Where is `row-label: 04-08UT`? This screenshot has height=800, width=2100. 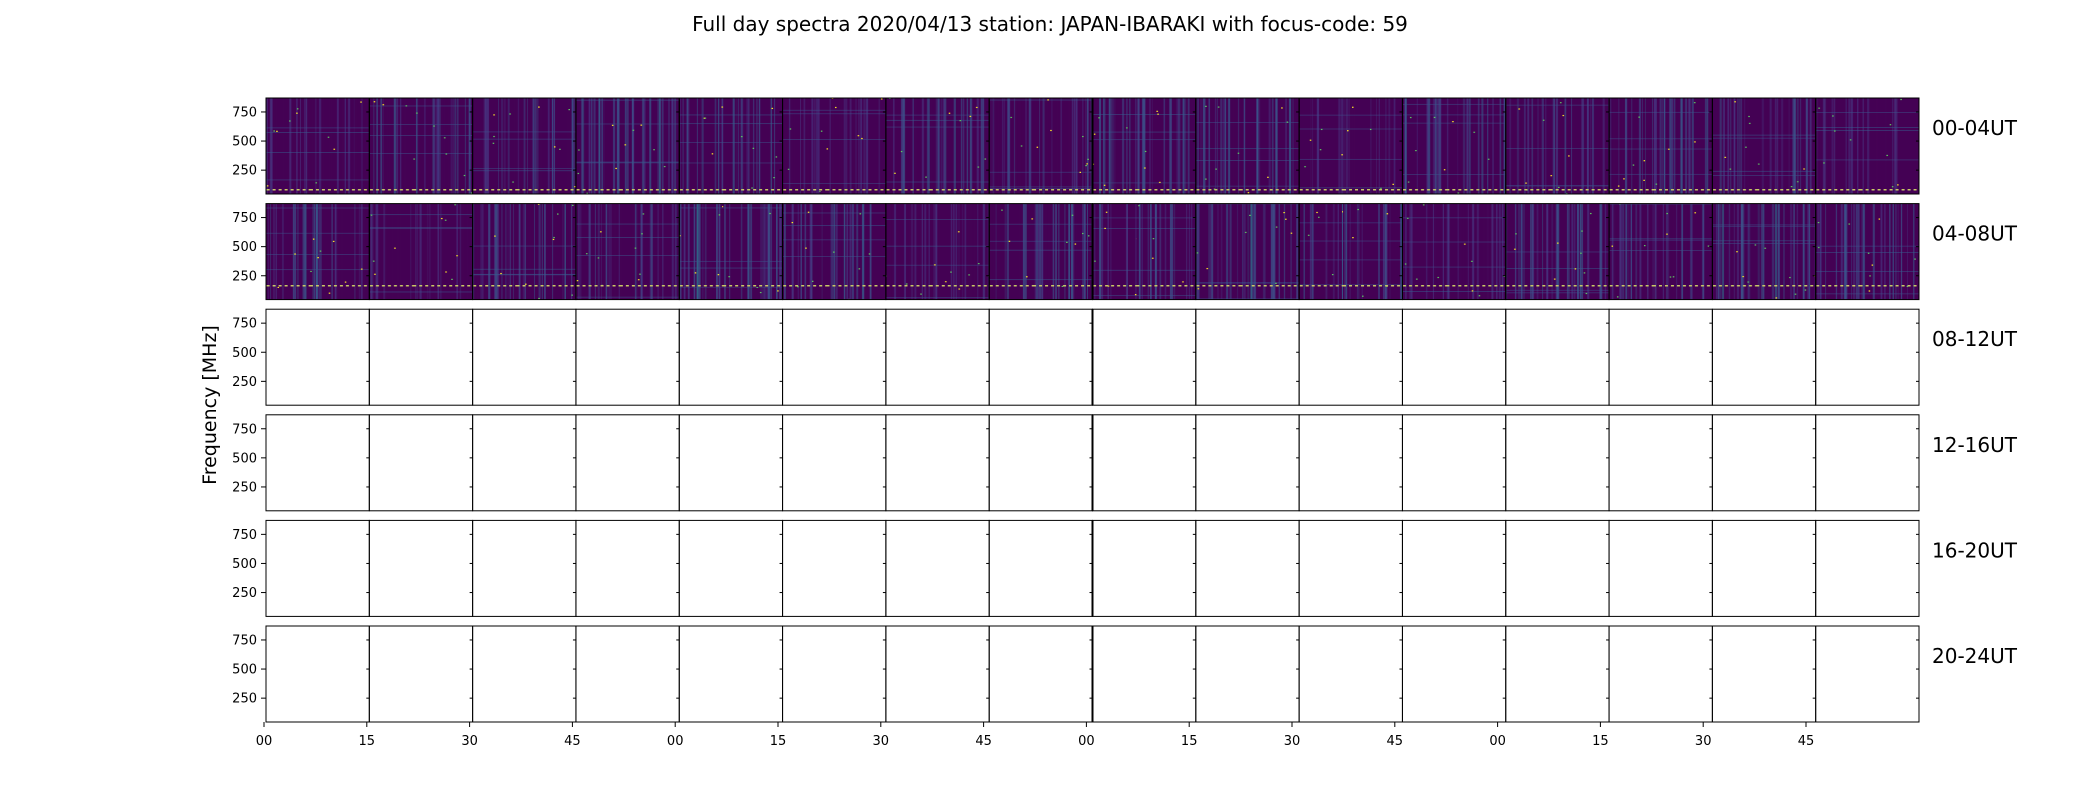 row-label: 04-08UT is located at coordinates (1975, 234).